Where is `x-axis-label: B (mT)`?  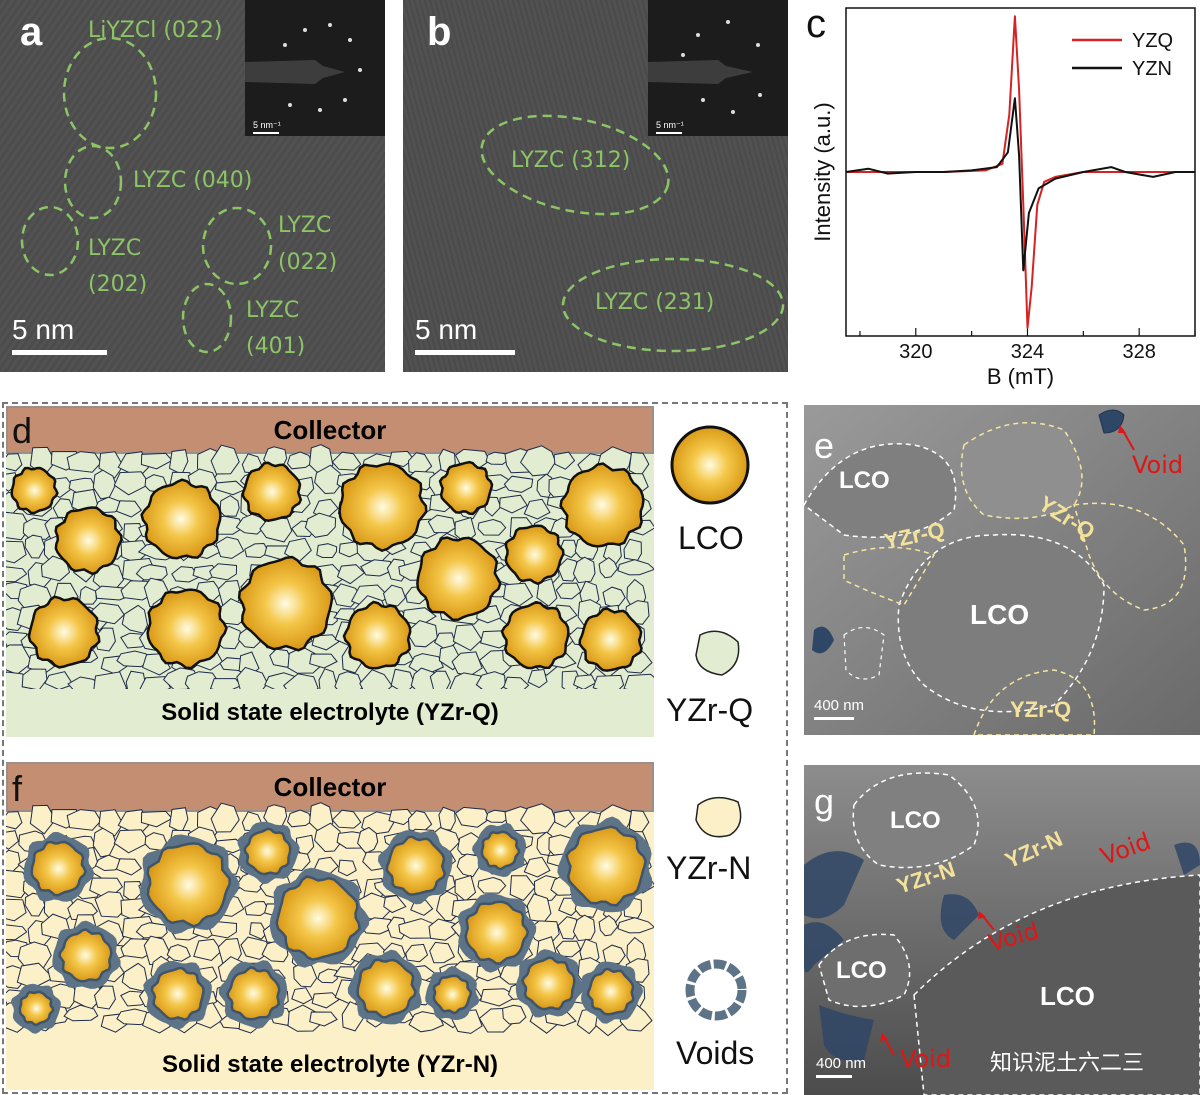 x-axis-label: B (mT) is located at coordinates (1020, 376).